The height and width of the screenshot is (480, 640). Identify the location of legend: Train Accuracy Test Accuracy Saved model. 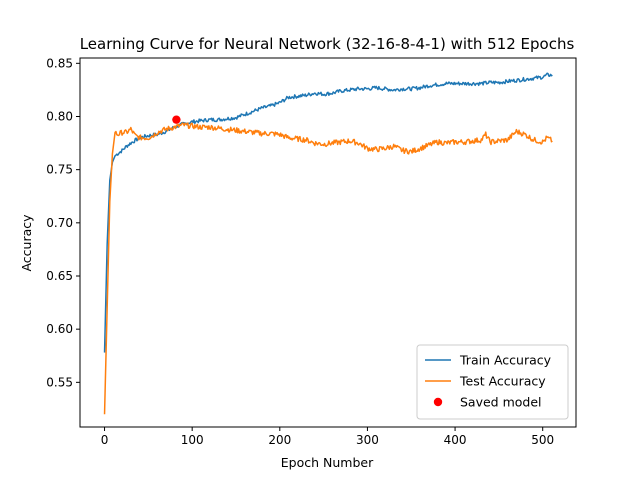
(492, 382).